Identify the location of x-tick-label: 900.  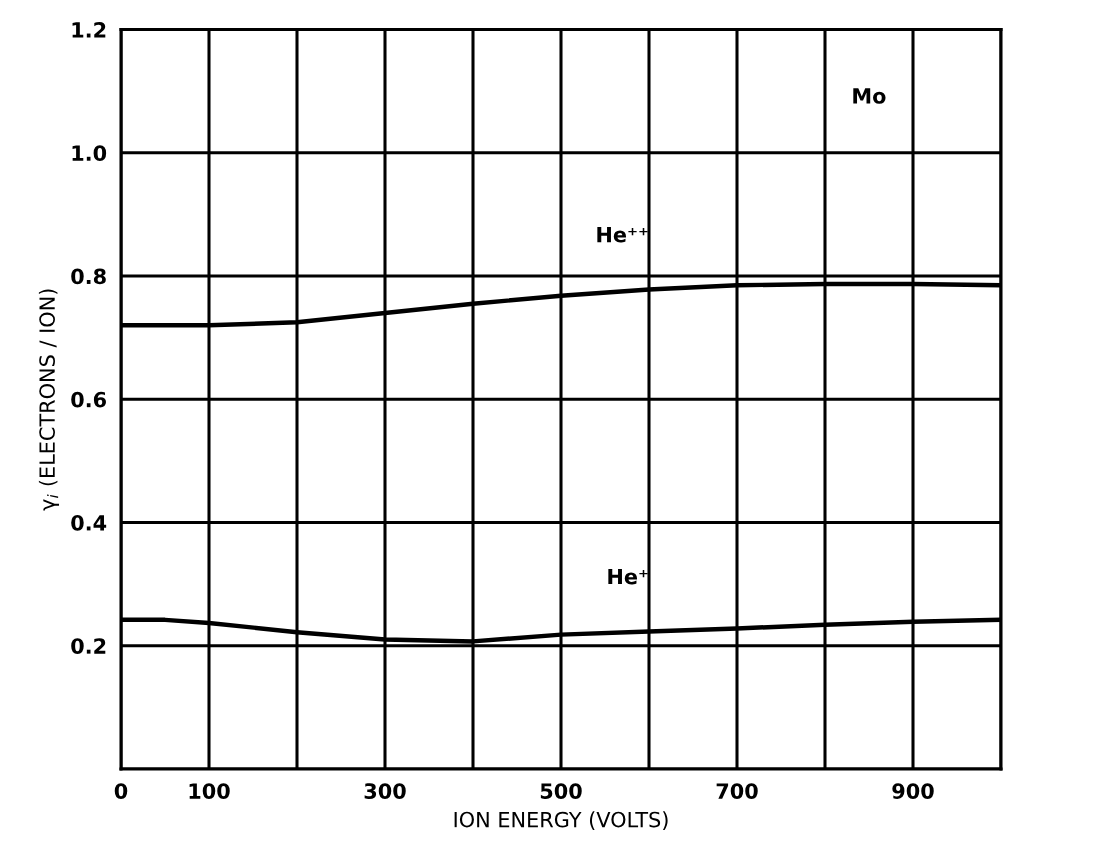
(913, 791).